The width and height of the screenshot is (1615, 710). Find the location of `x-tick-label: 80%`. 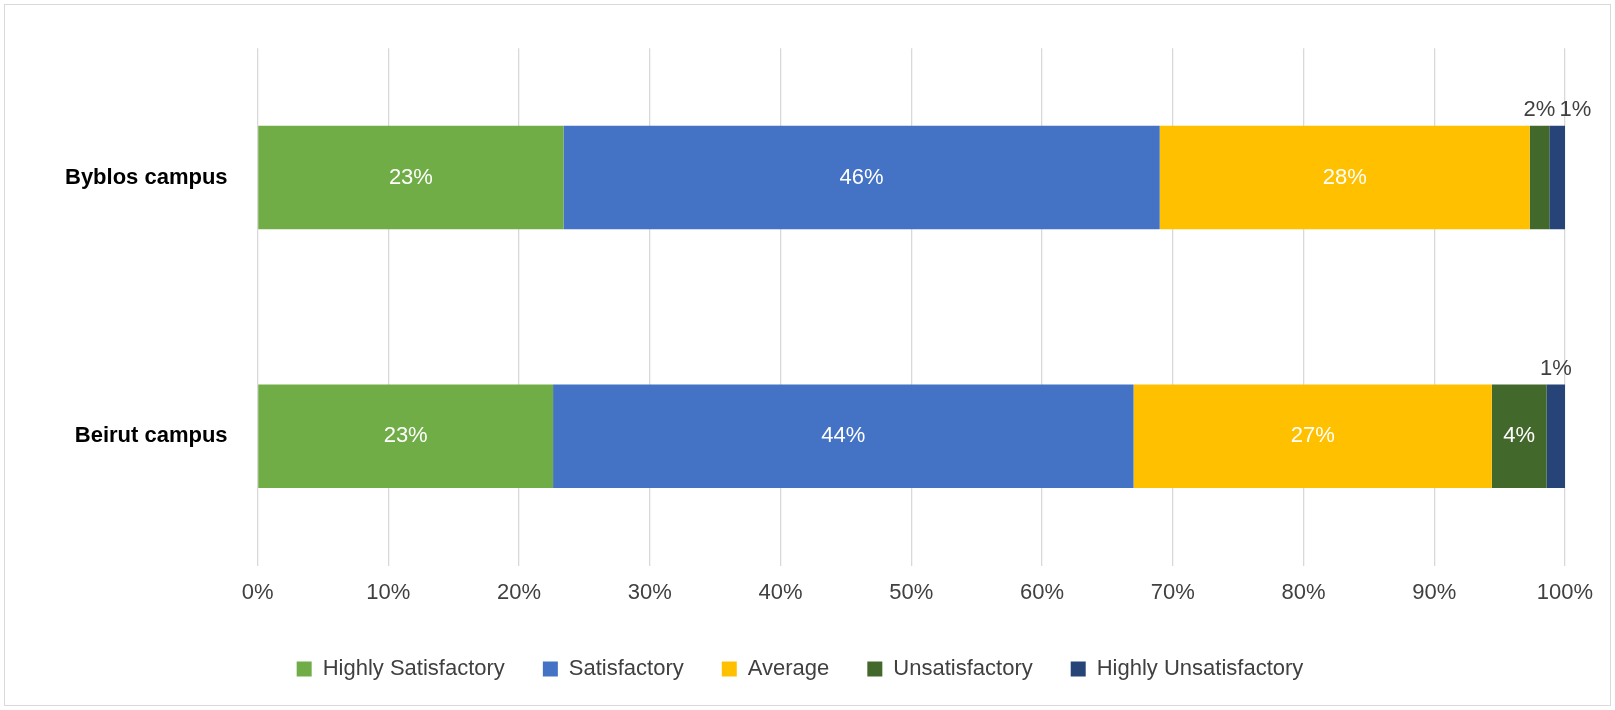

x-tick-label: 80% is located at coordinates (1303, 591).